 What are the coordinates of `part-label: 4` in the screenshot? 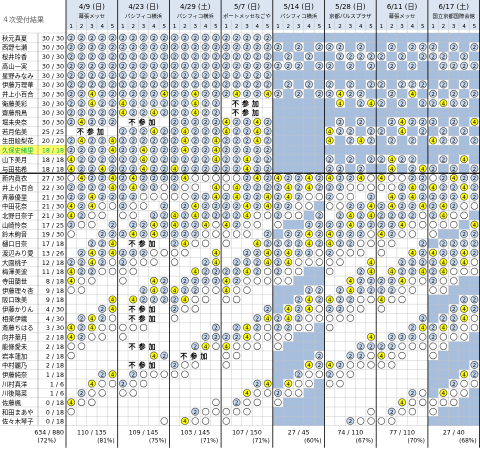 It's located at (413, 27).